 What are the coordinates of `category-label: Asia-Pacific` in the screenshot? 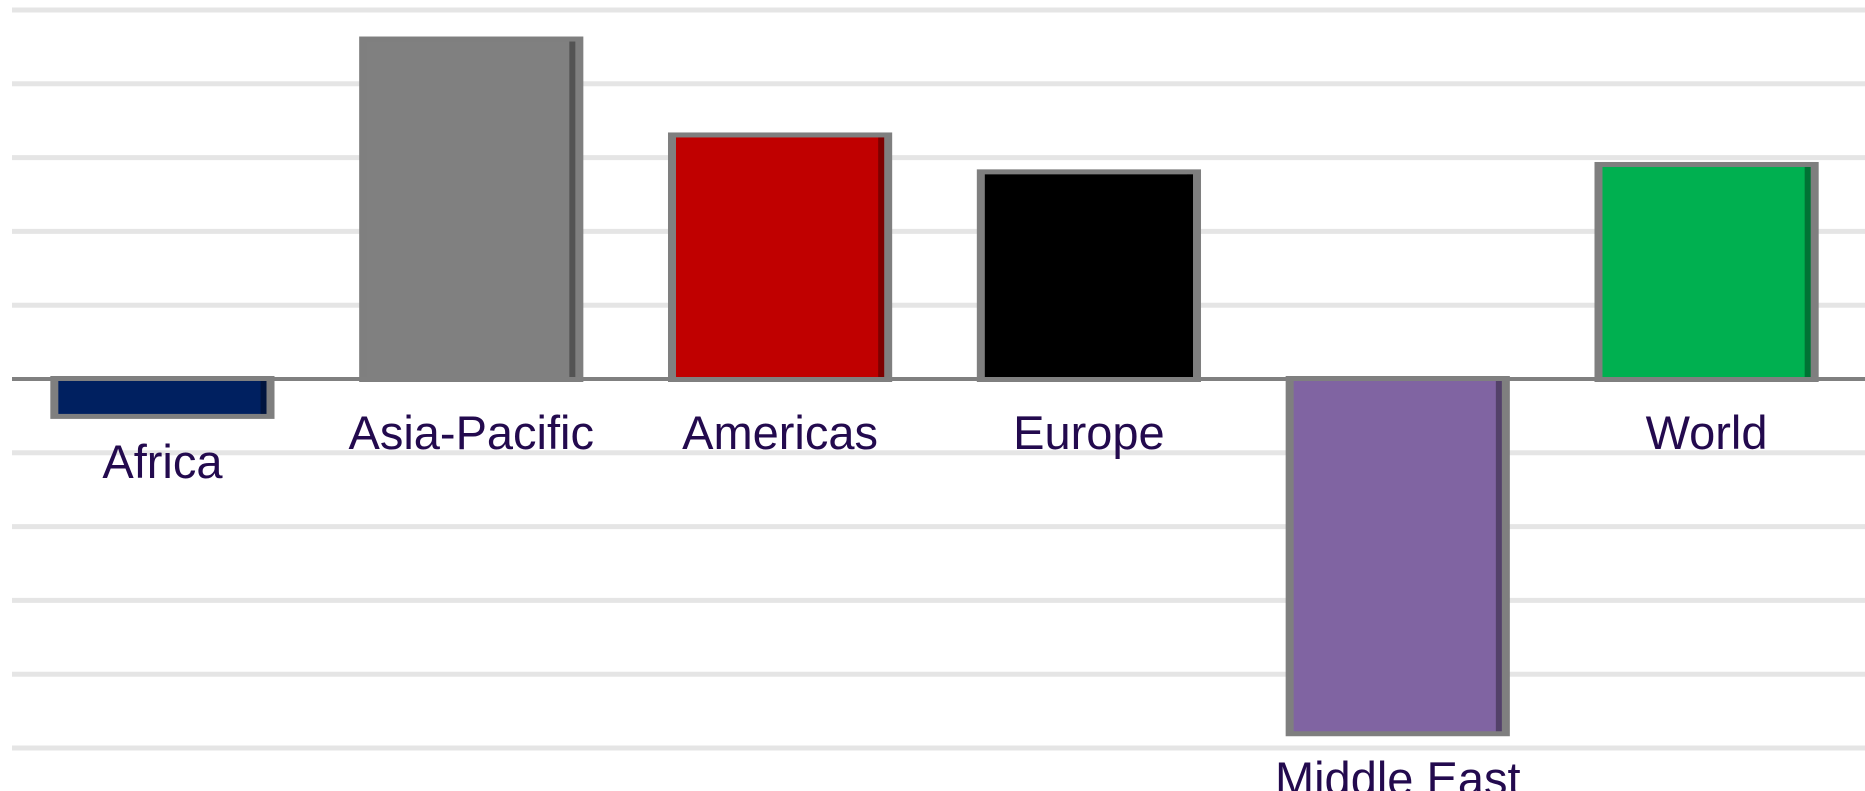 It's located at (471, 432).